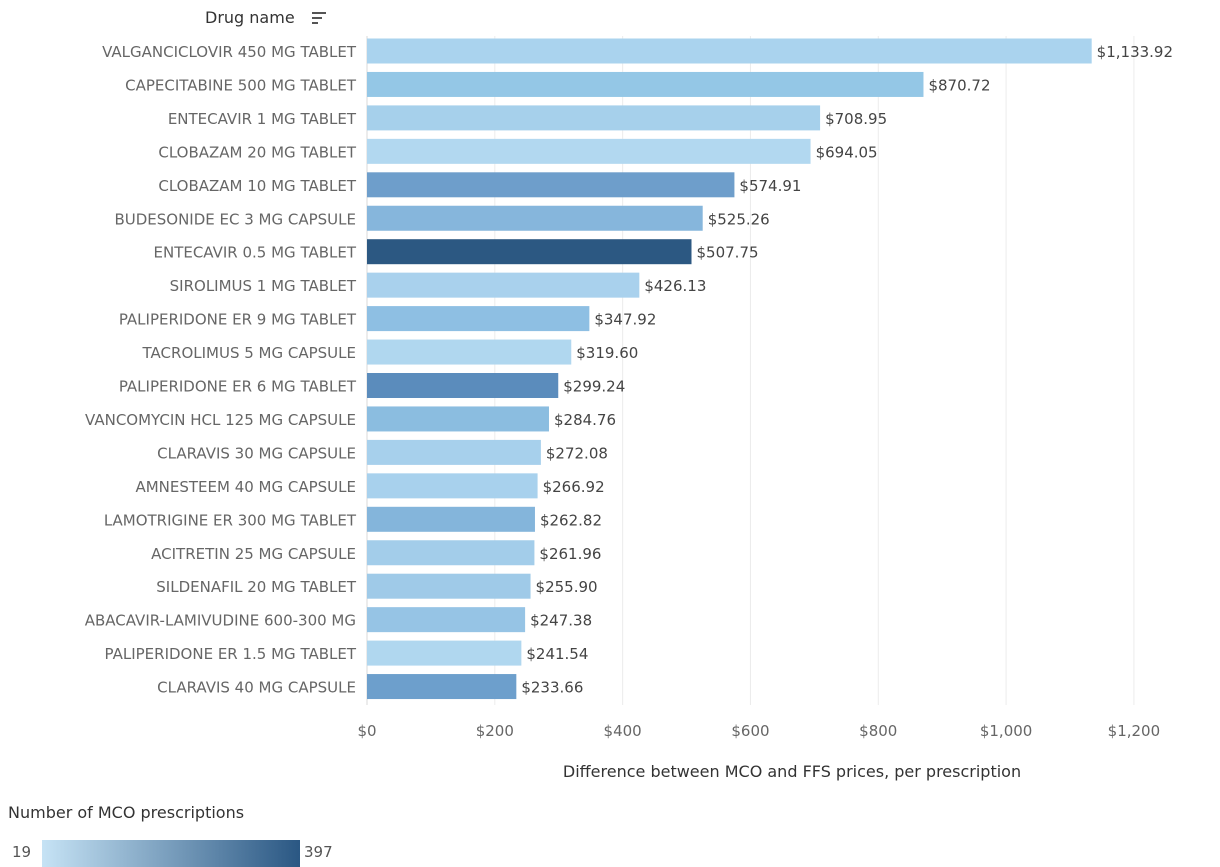  I want to click on value-label: $870.72, so click(959, 85).